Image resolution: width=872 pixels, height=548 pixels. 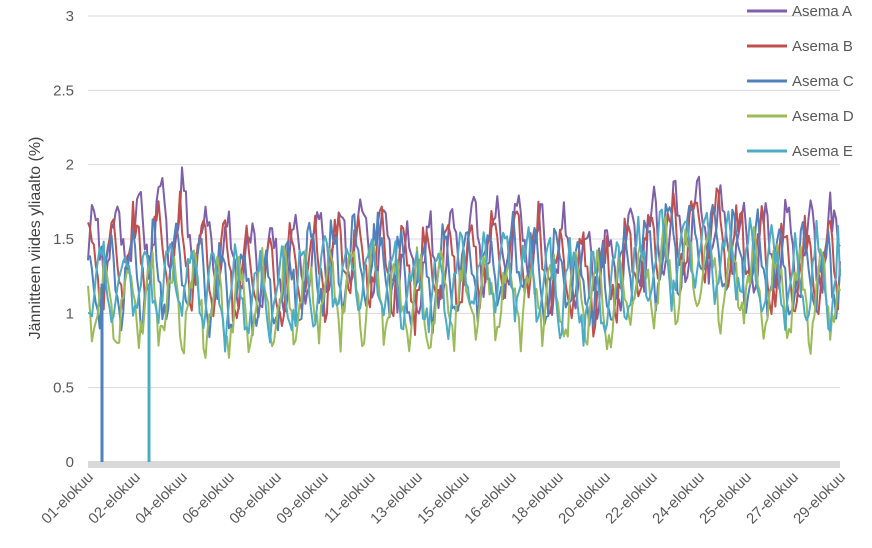 I want to click on y-tick-labels: 0 0.5 1 1.5 2 2.5 3, so click(x=63, y=239).